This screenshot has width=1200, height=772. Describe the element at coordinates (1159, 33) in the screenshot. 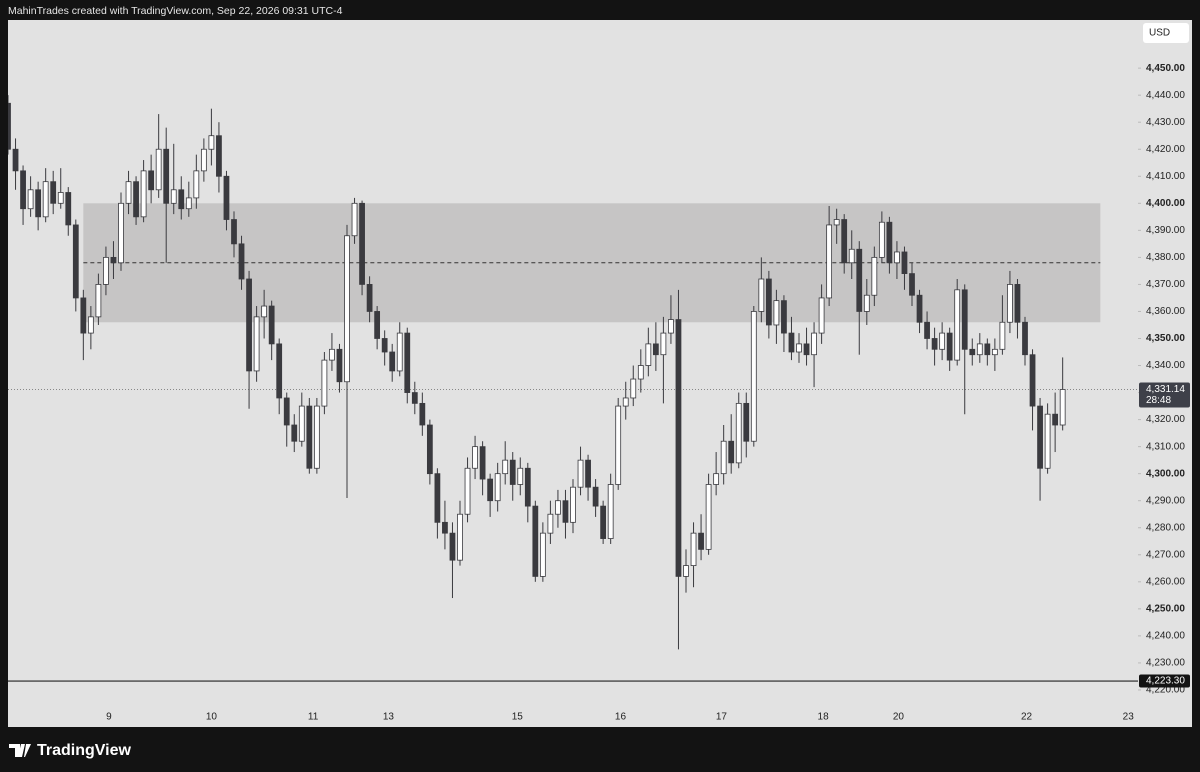

I see `currency: USD` at that location.